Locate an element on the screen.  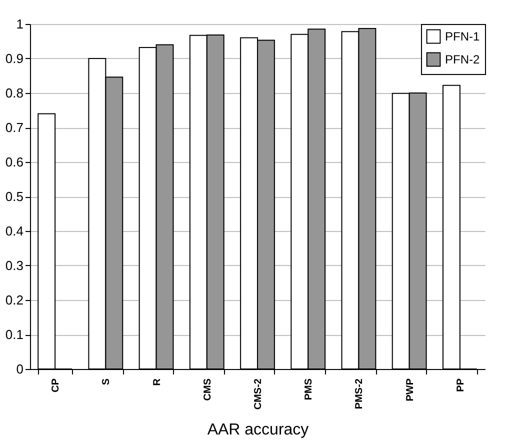
x-axis-title: AAR accuracy is located at coordinates (258, 430).